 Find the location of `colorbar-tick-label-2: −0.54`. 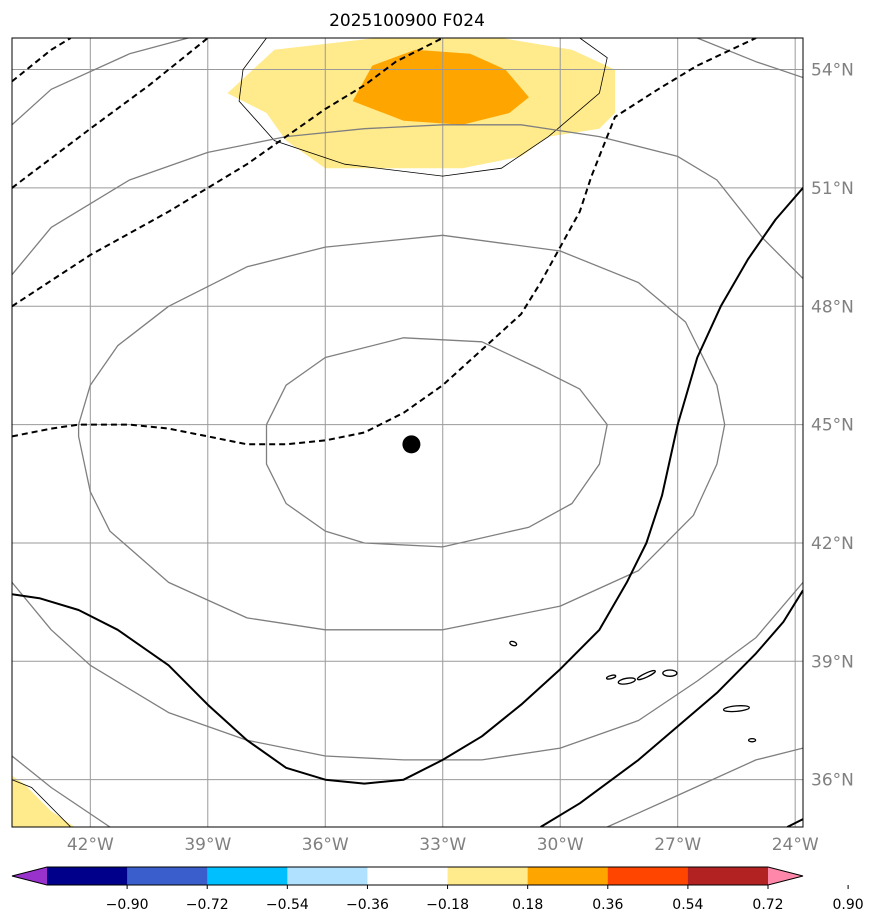

colorbar-tick-label-2: −0.54 is located at coordinates (287, 905).